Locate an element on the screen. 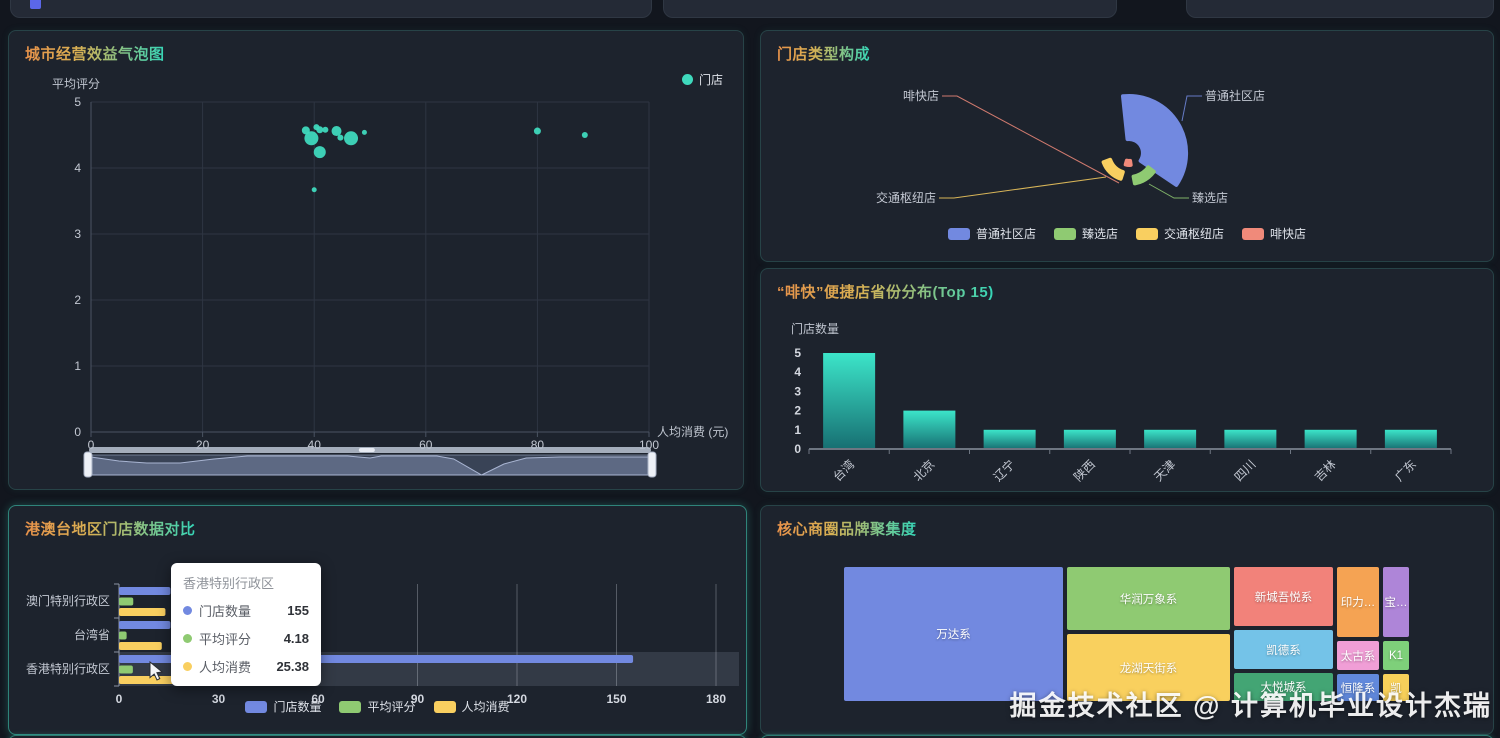 The height and width of the screenshot is (738, 1500). treemap-block: K1 is located at coordinates (1396, 655).